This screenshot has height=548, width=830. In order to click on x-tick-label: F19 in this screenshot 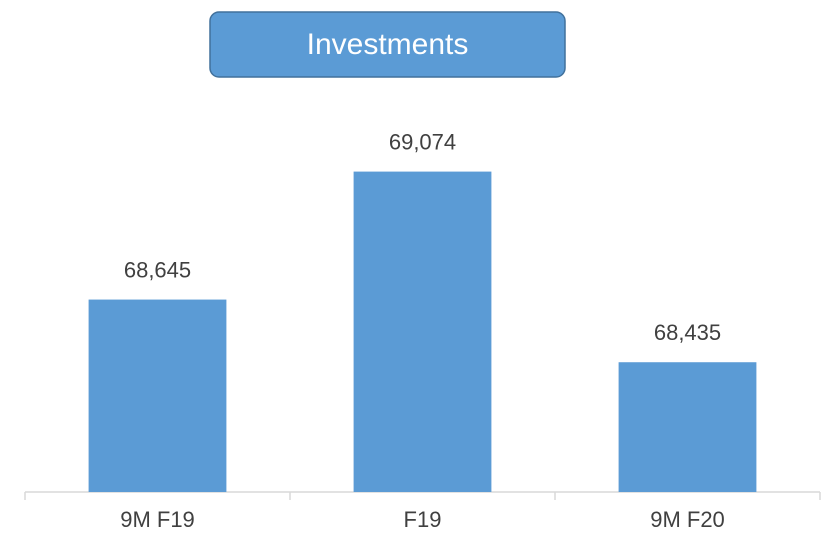, I will do `click(423, 519)`.